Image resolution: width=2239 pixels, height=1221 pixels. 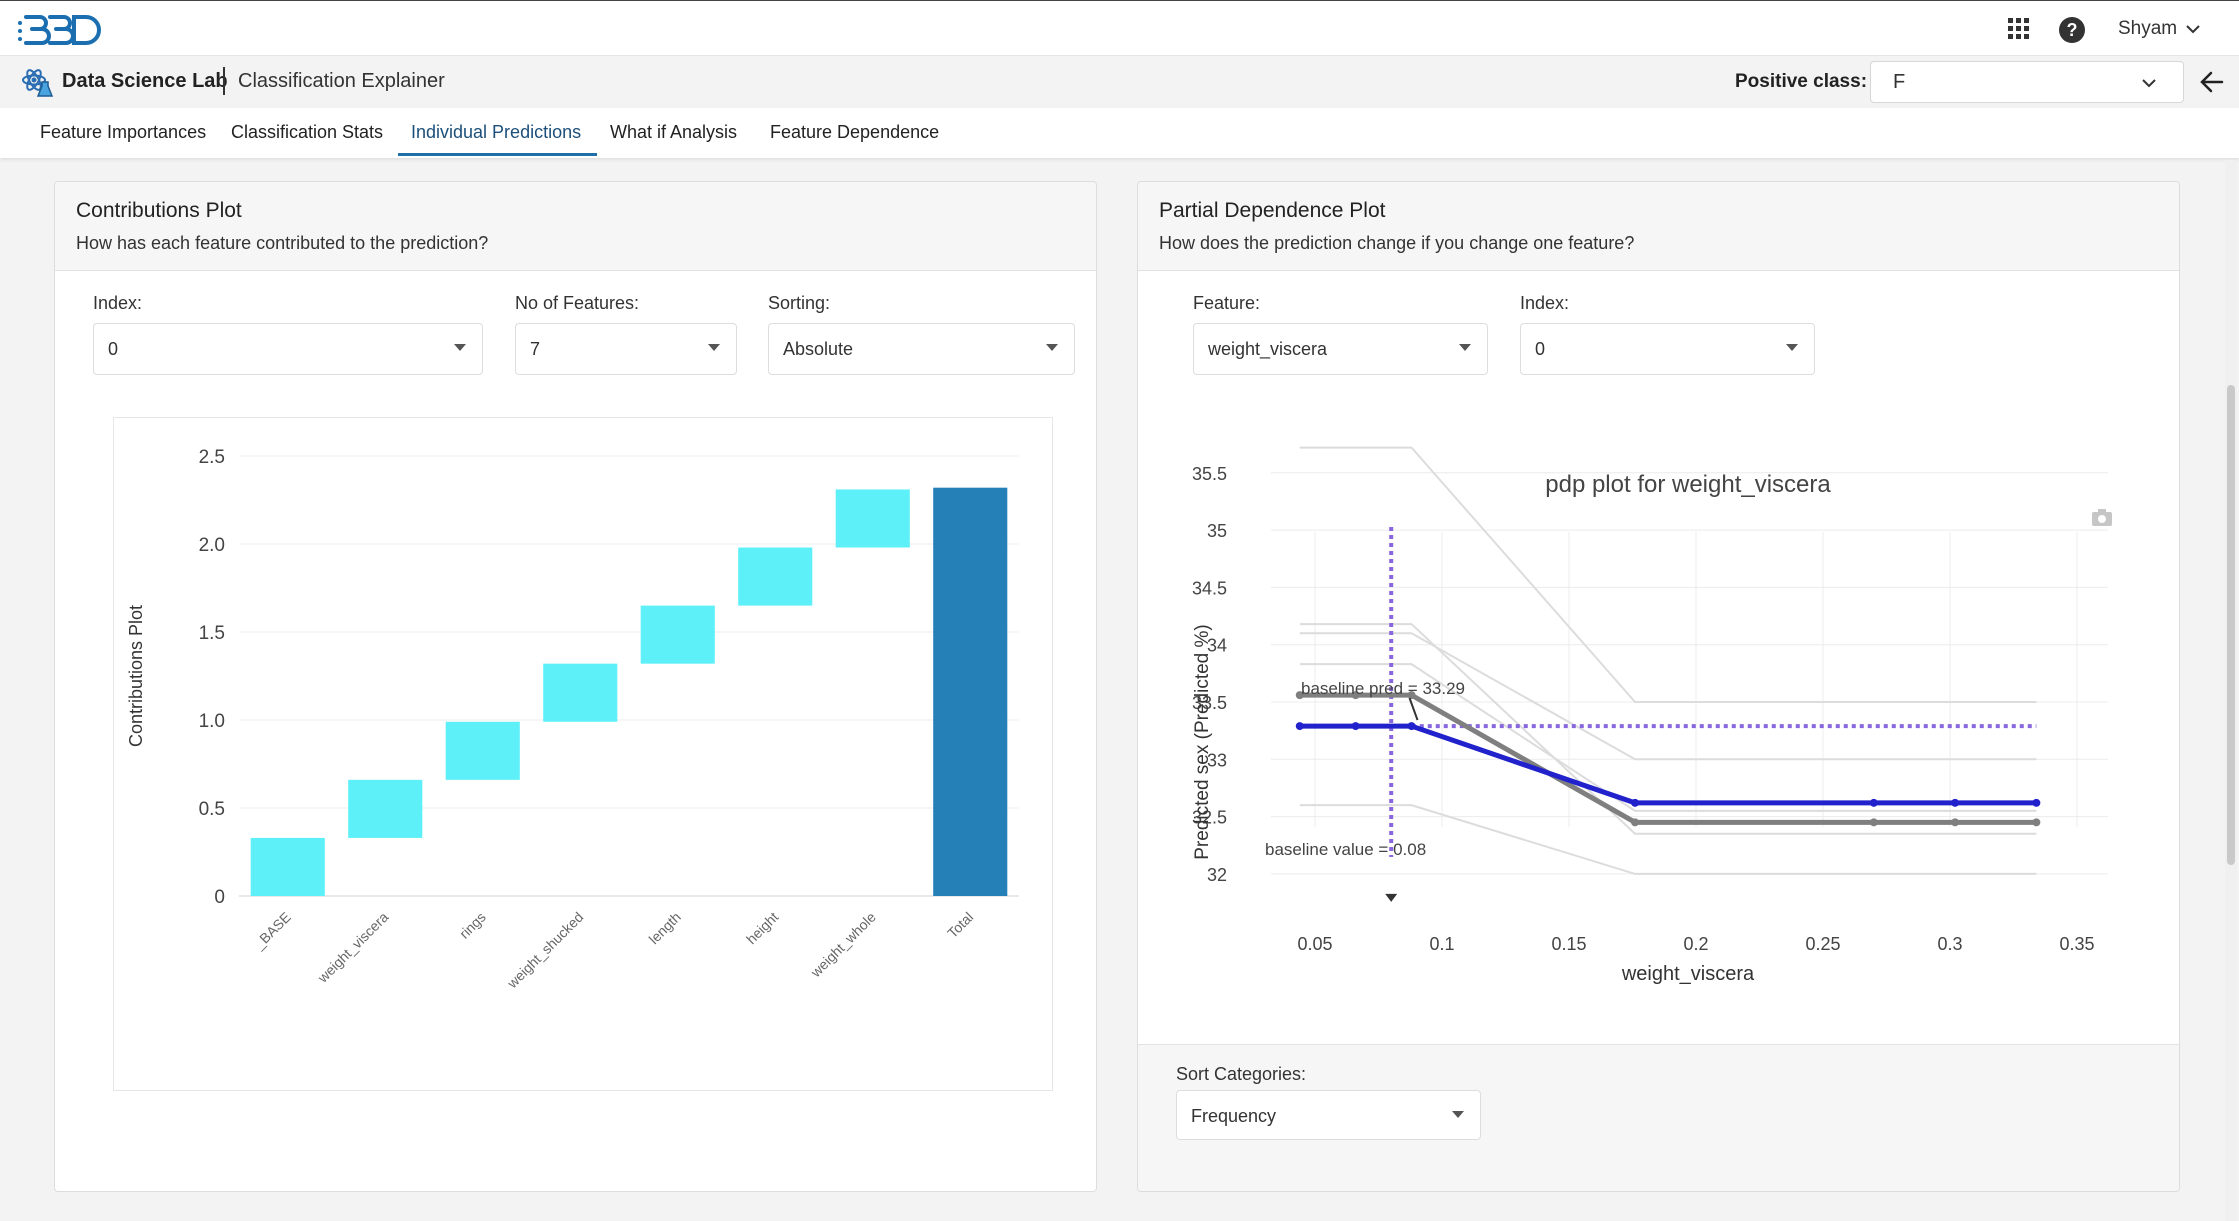 I want to click on sort-categories-select: Frequency, so click(x=1328, y=1115).